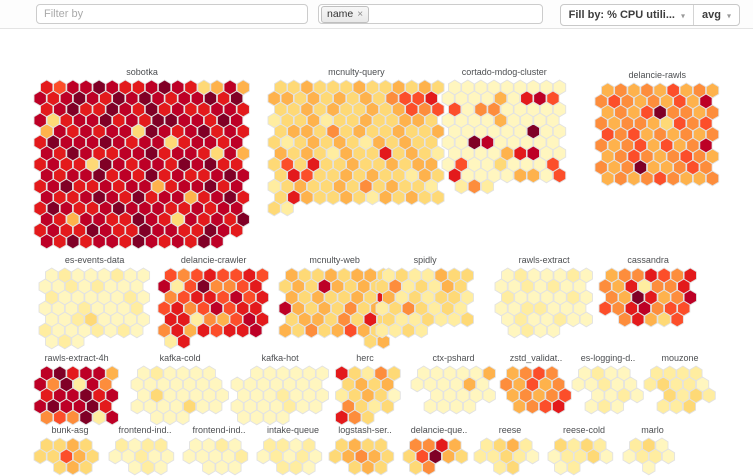 This screenshot has width=753, height=476. I want to click on remove-tag-icon: ×, so click(360, 14).